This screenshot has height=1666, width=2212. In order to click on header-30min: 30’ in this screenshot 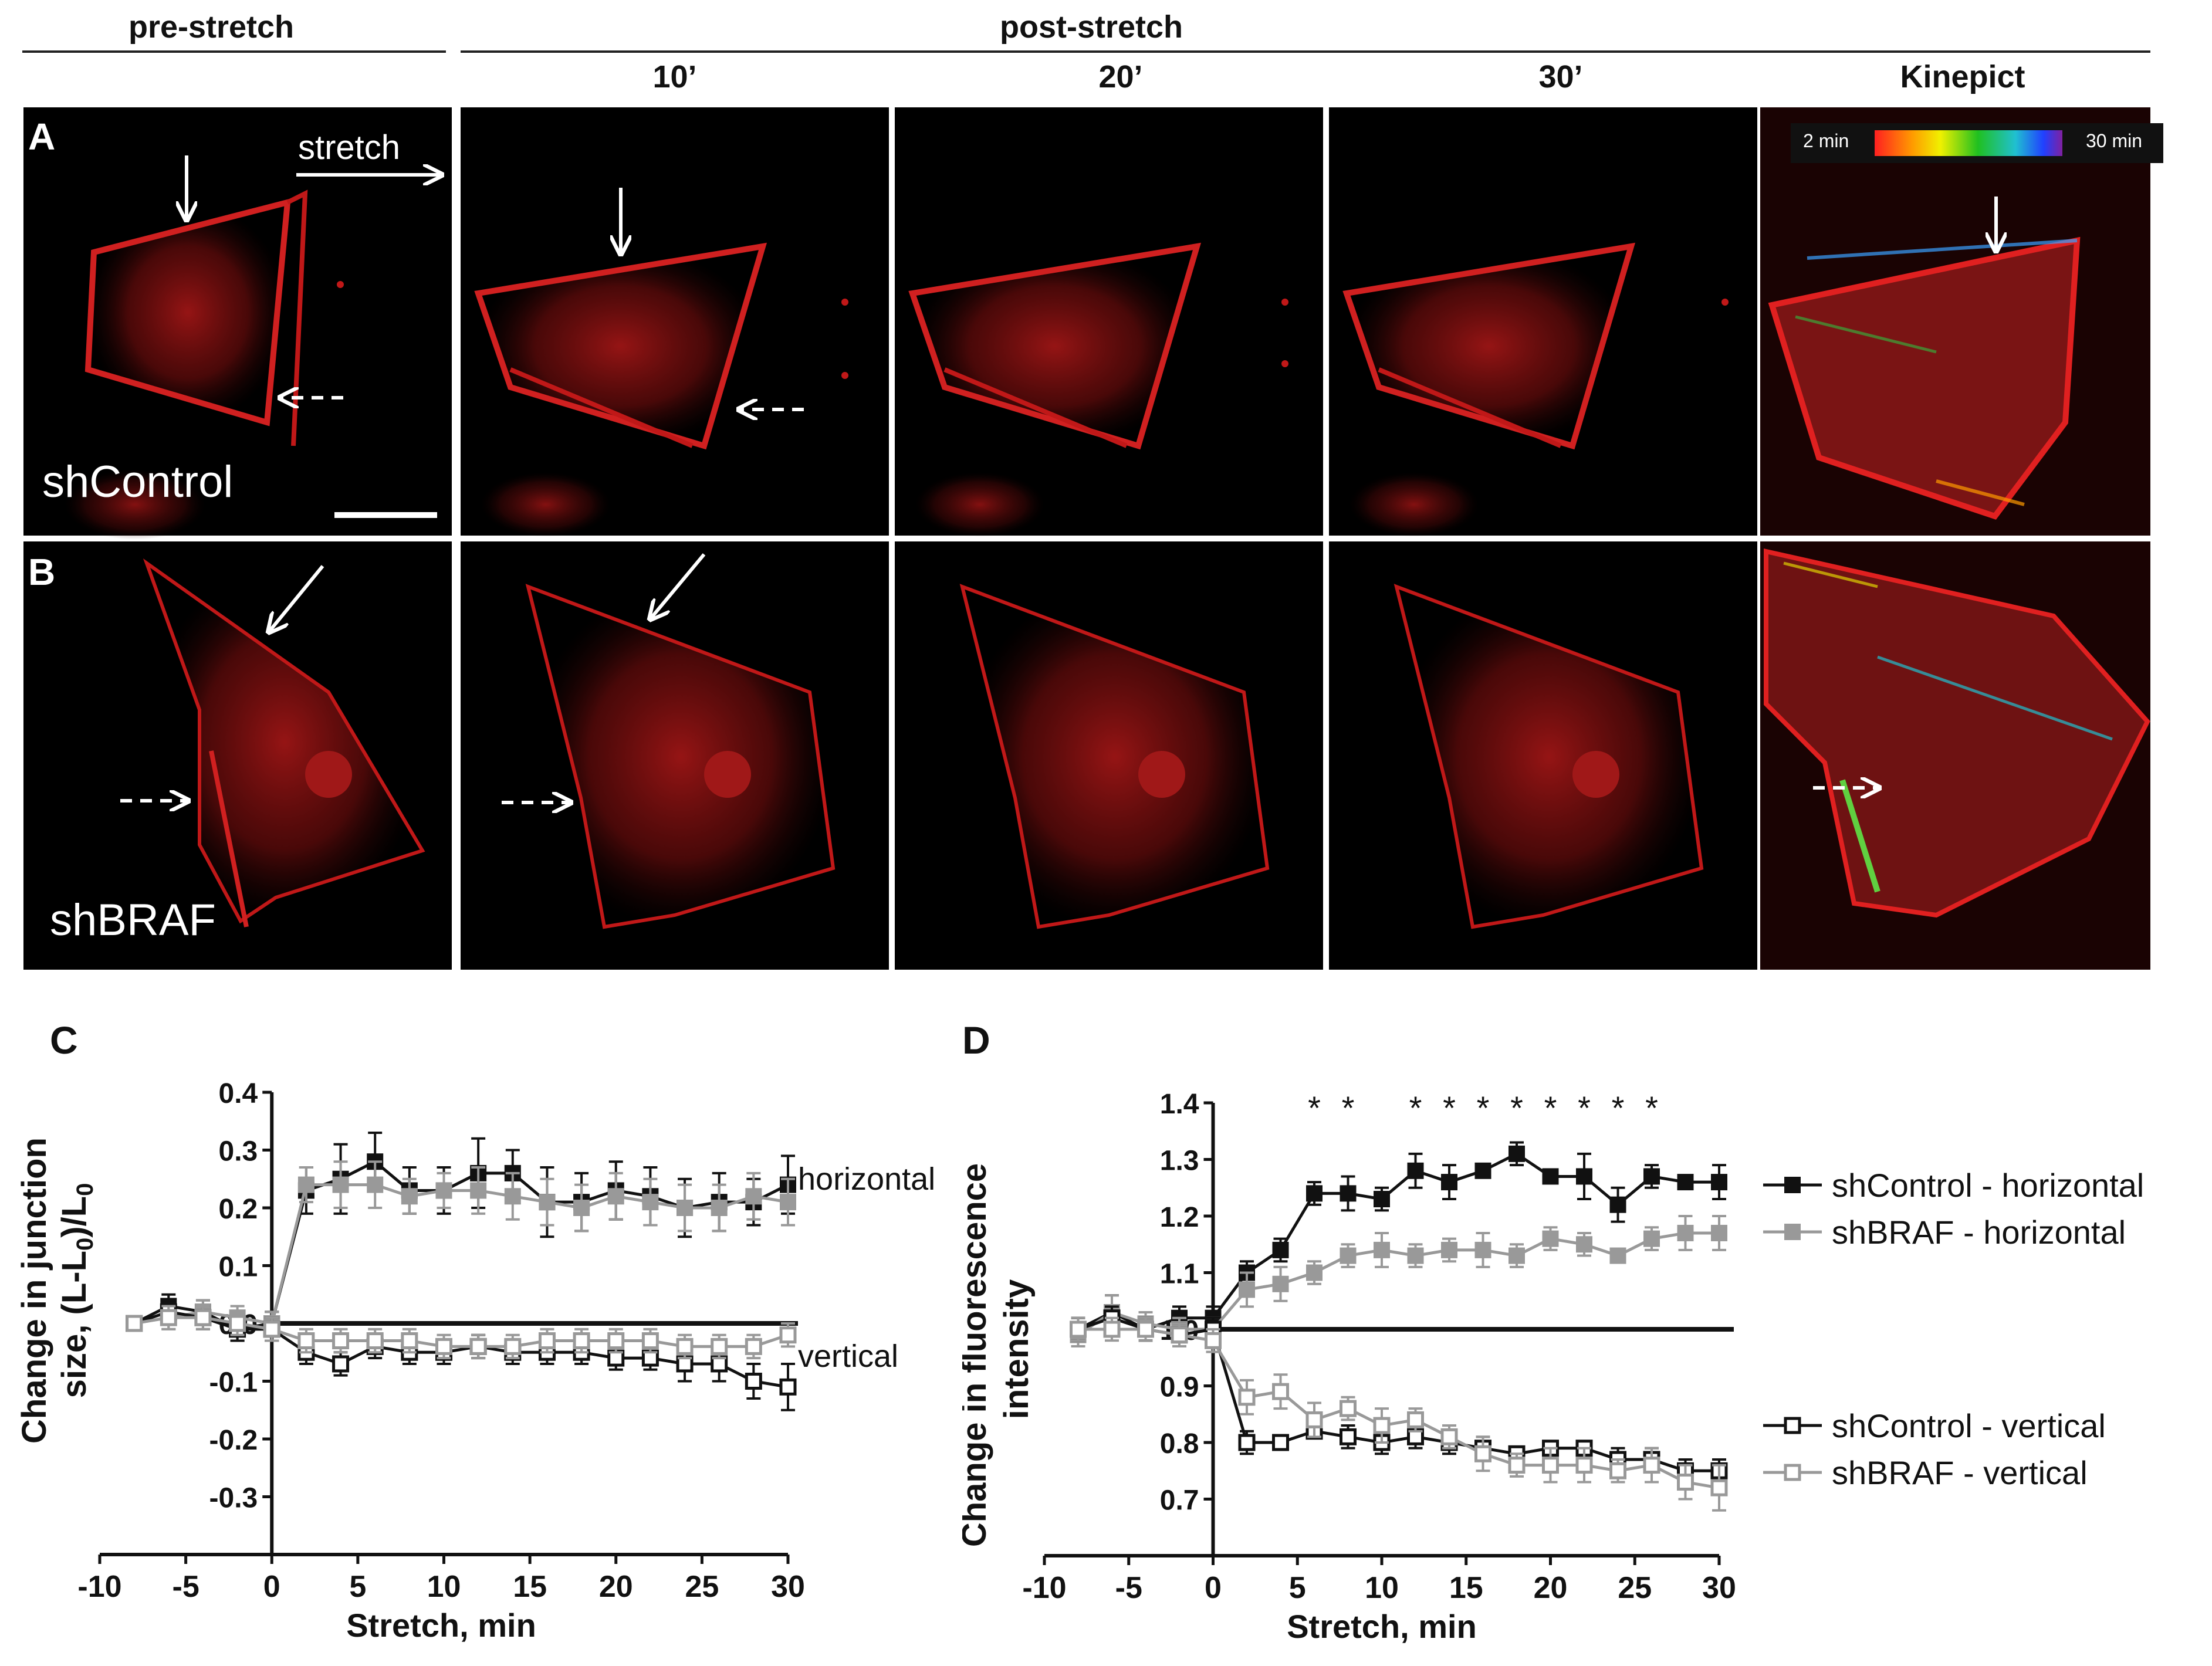, I will do `click(1560, 76)`.